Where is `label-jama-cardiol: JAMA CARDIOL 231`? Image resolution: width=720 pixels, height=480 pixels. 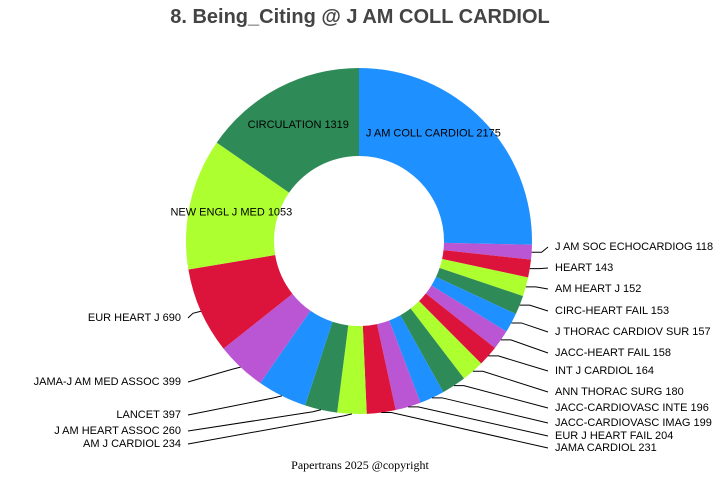
label-jama-cardiol: JAMA CARDIOL 231 is located at coordinates (606, 448).